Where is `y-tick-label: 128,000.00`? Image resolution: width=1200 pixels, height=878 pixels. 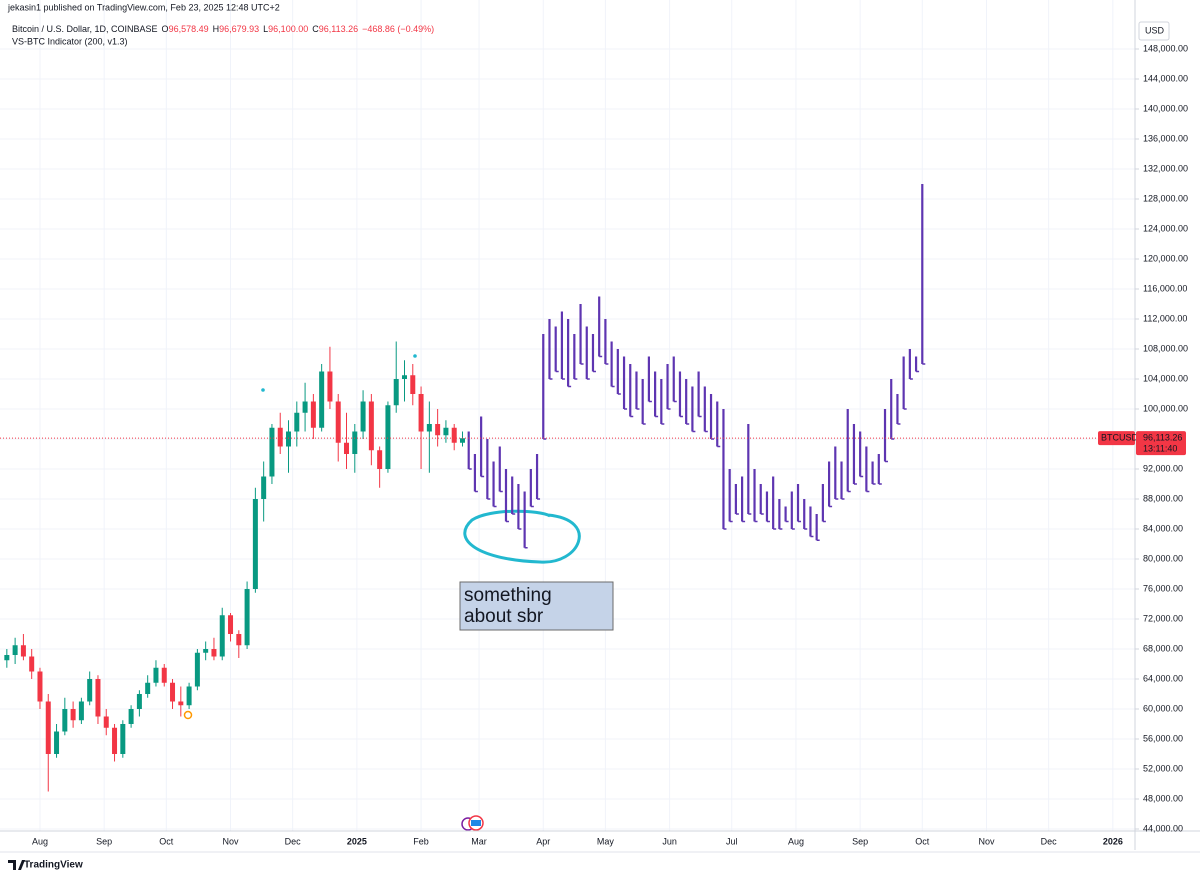 y-tick-label: 128,000.00 is located at coordinates (1165, 198).